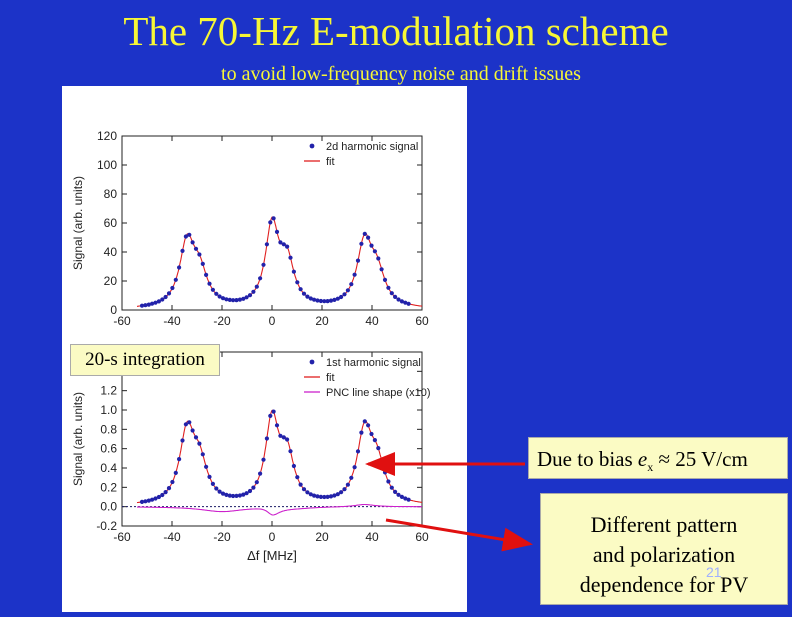 The image size is (792, 617). I want to click on legend-label: 1st harmonic signal, so click(373, 363).